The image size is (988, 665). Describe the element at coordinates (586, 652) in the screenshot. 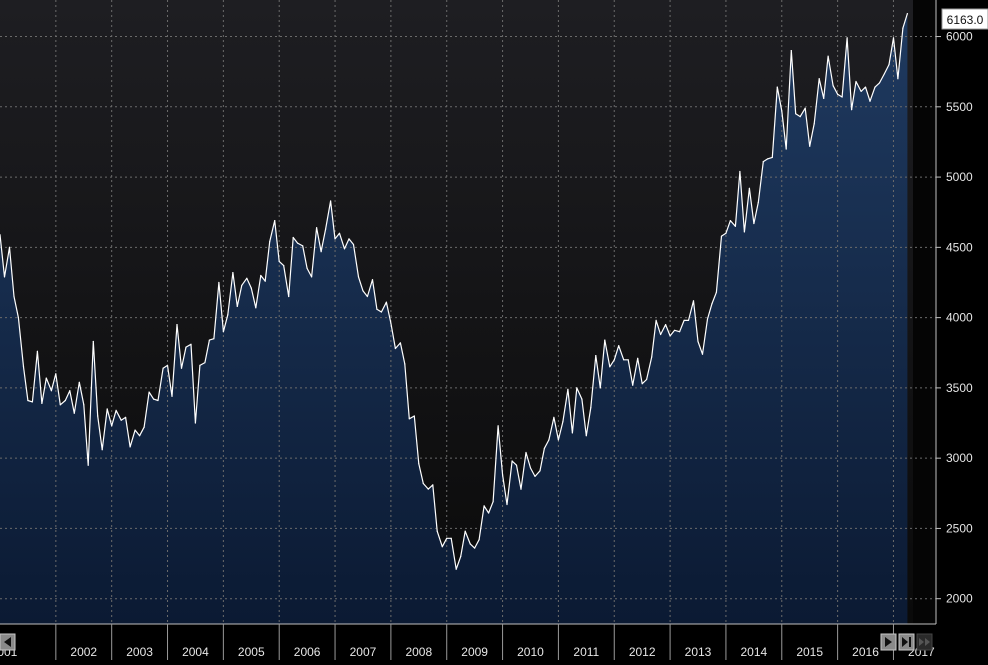

I see `x-tick-label: 2011` at that location.